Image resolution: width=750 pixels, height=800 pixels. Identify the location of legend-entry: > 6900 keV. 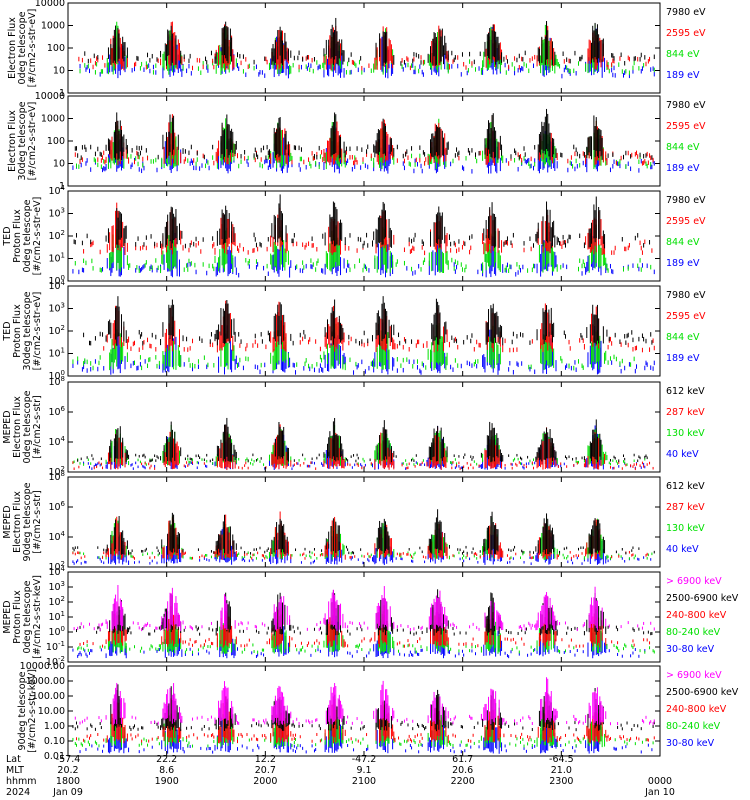
(694, 581).